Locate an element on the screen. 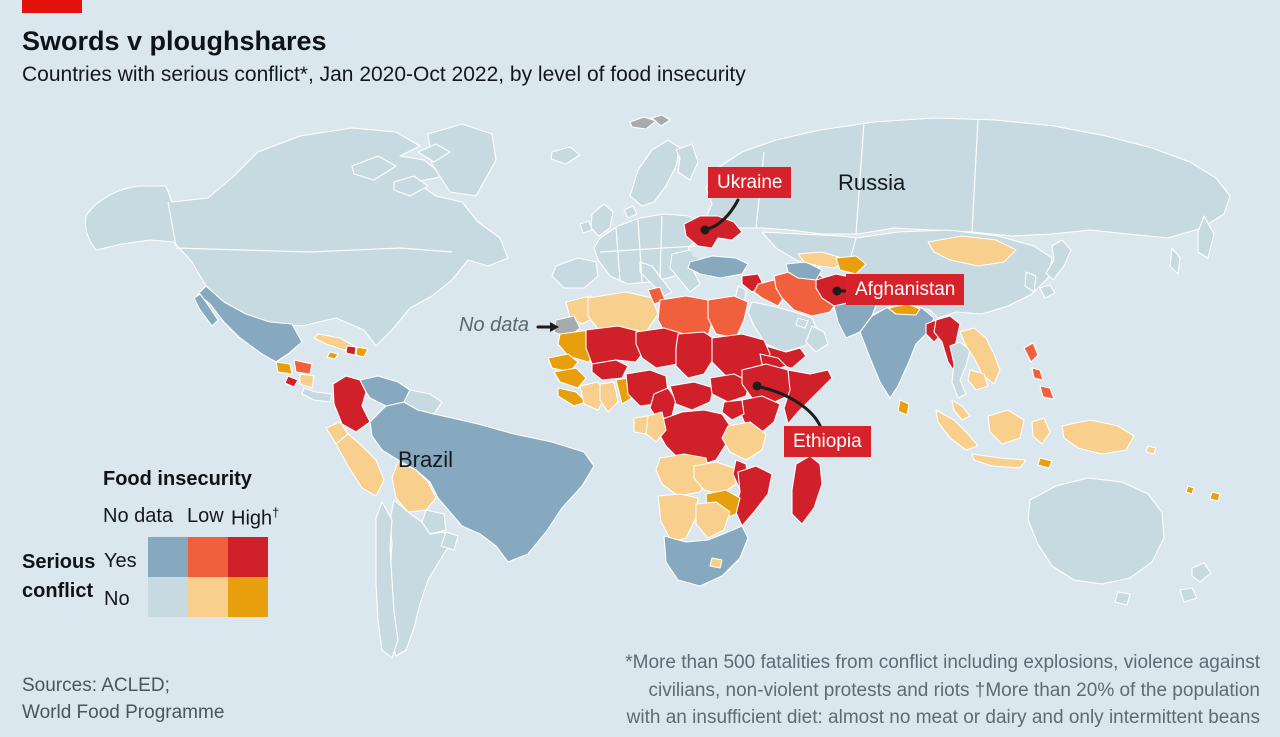 This screenshot has width=1280, height=737. island-sumatra is located at coordinates (957, 430).